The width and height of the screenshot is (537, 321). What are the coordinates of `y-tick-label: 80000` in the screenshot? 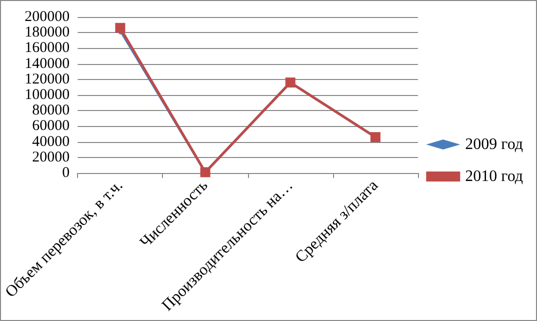 It's located at (51, 110).